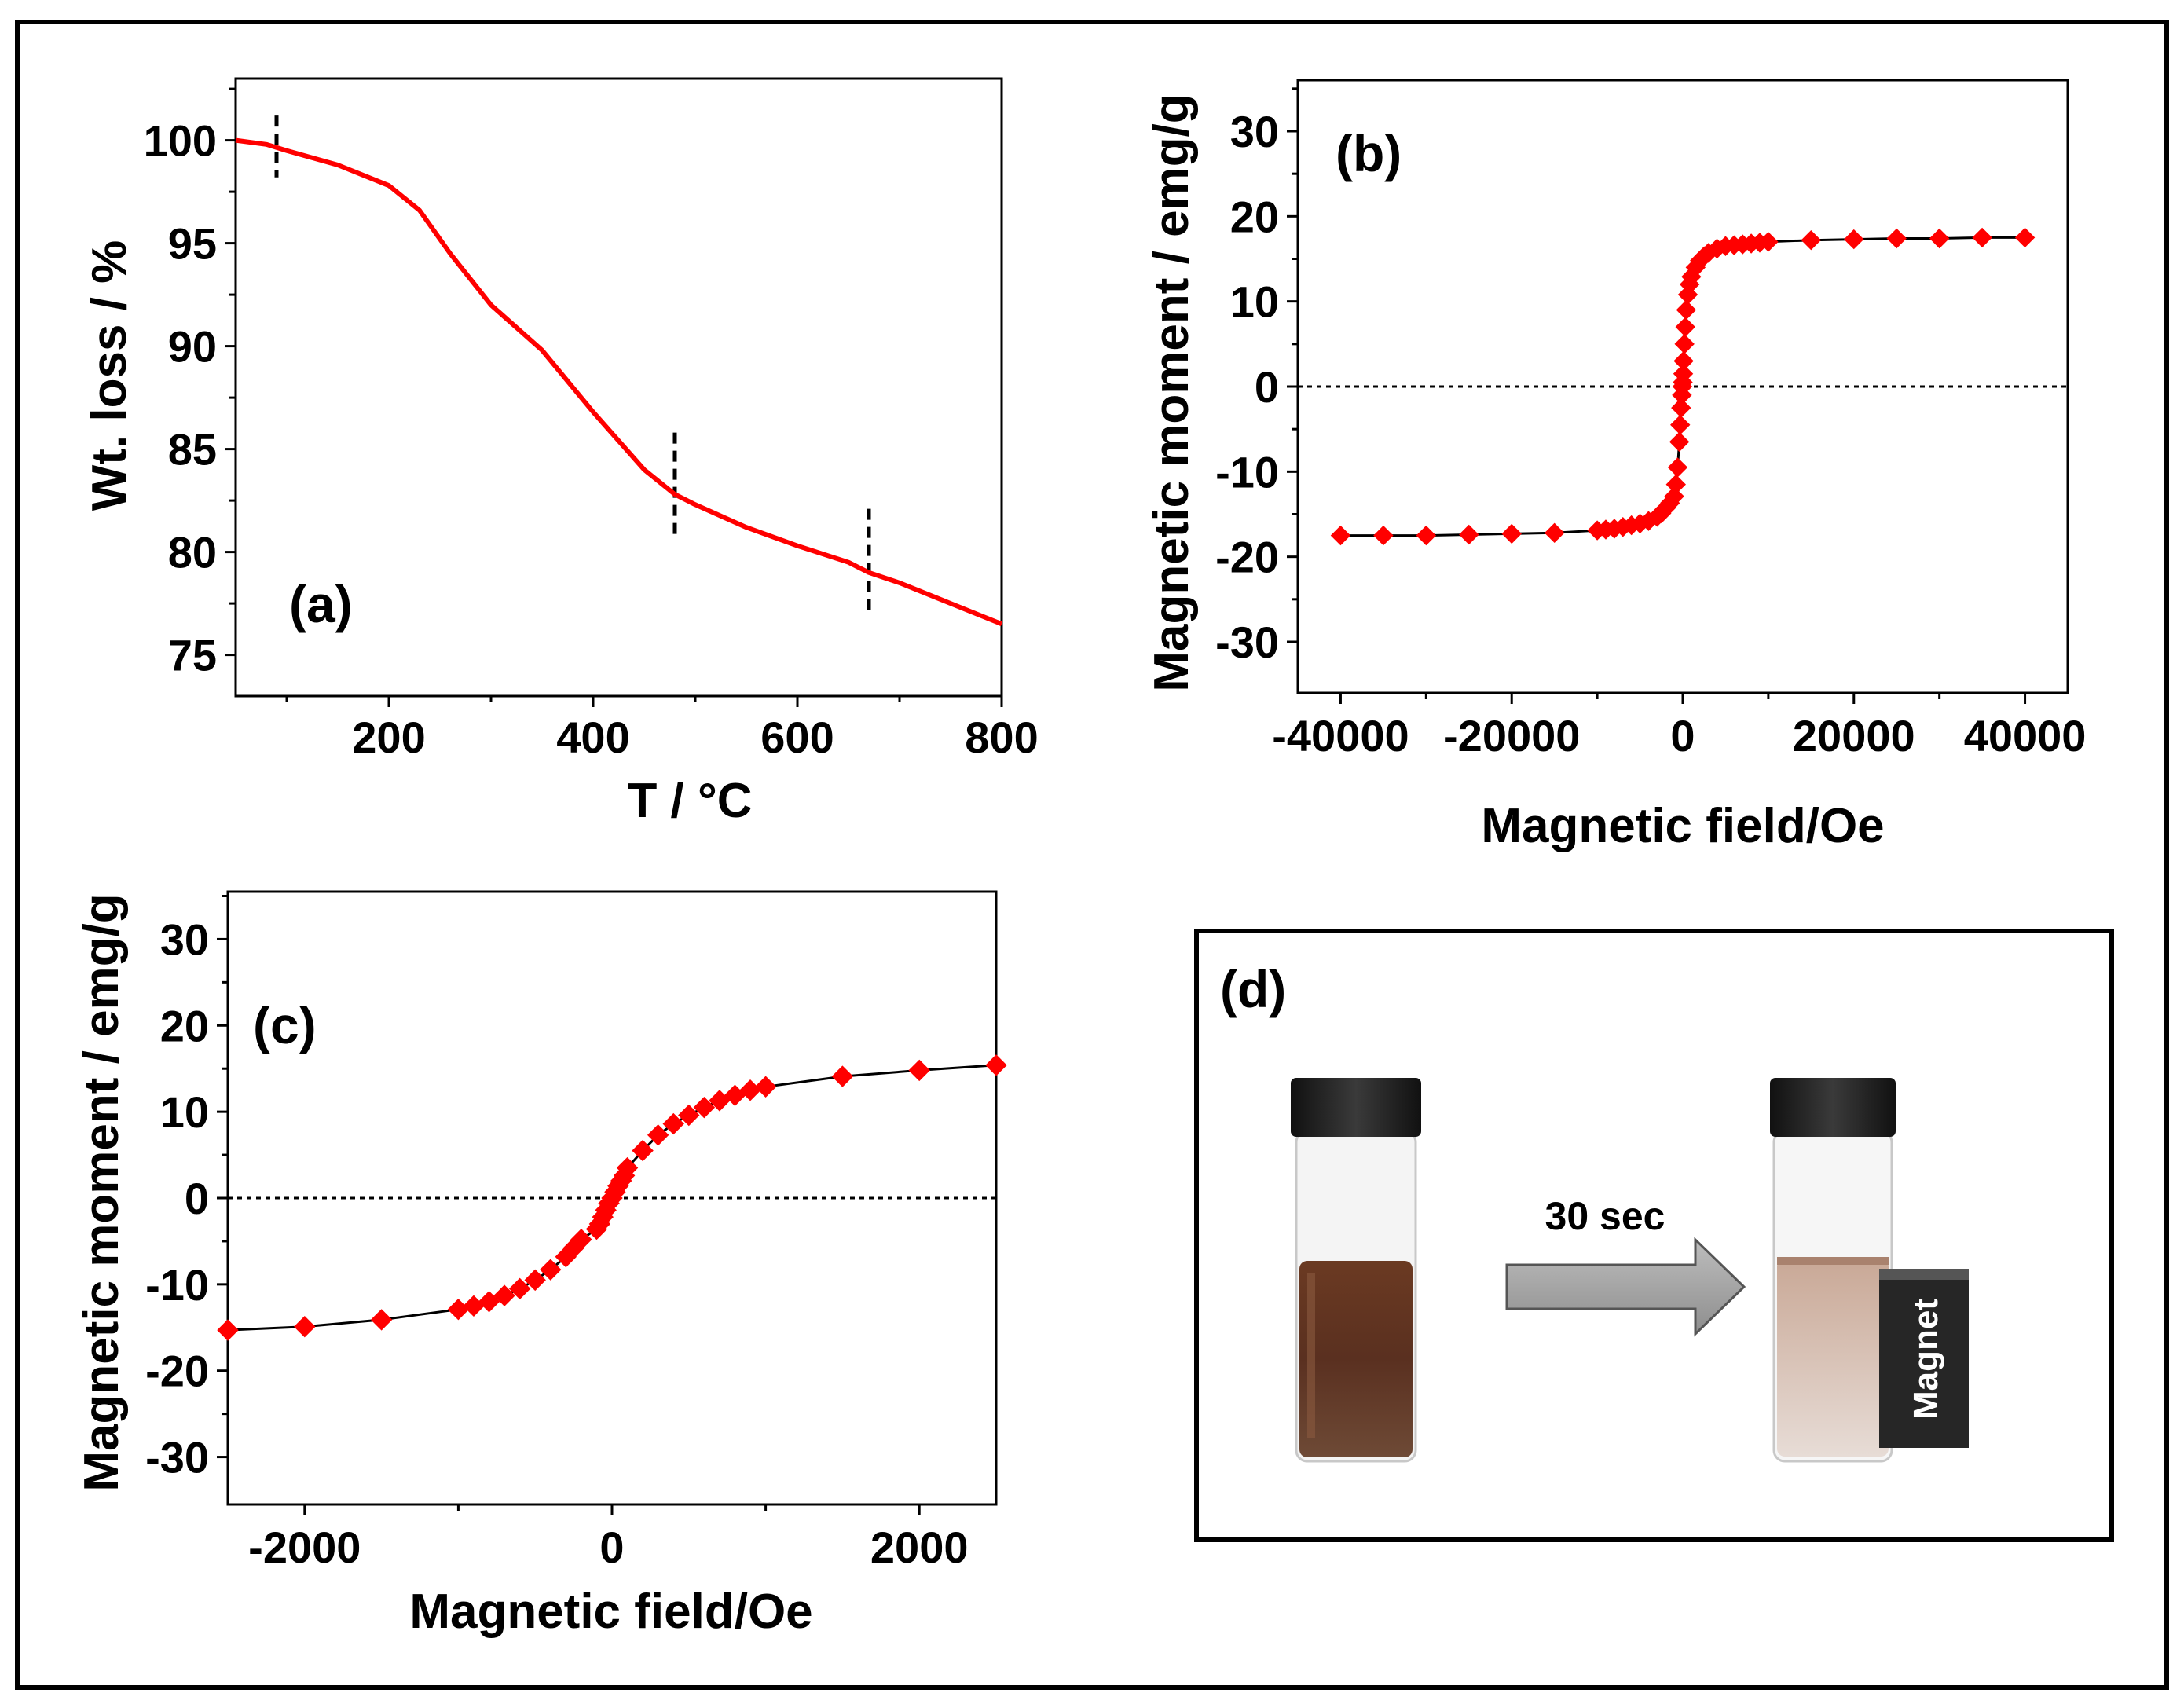 The image size is (2184, 1704). I want to click on c-x-tick-label: 0, so click(611, 1547).